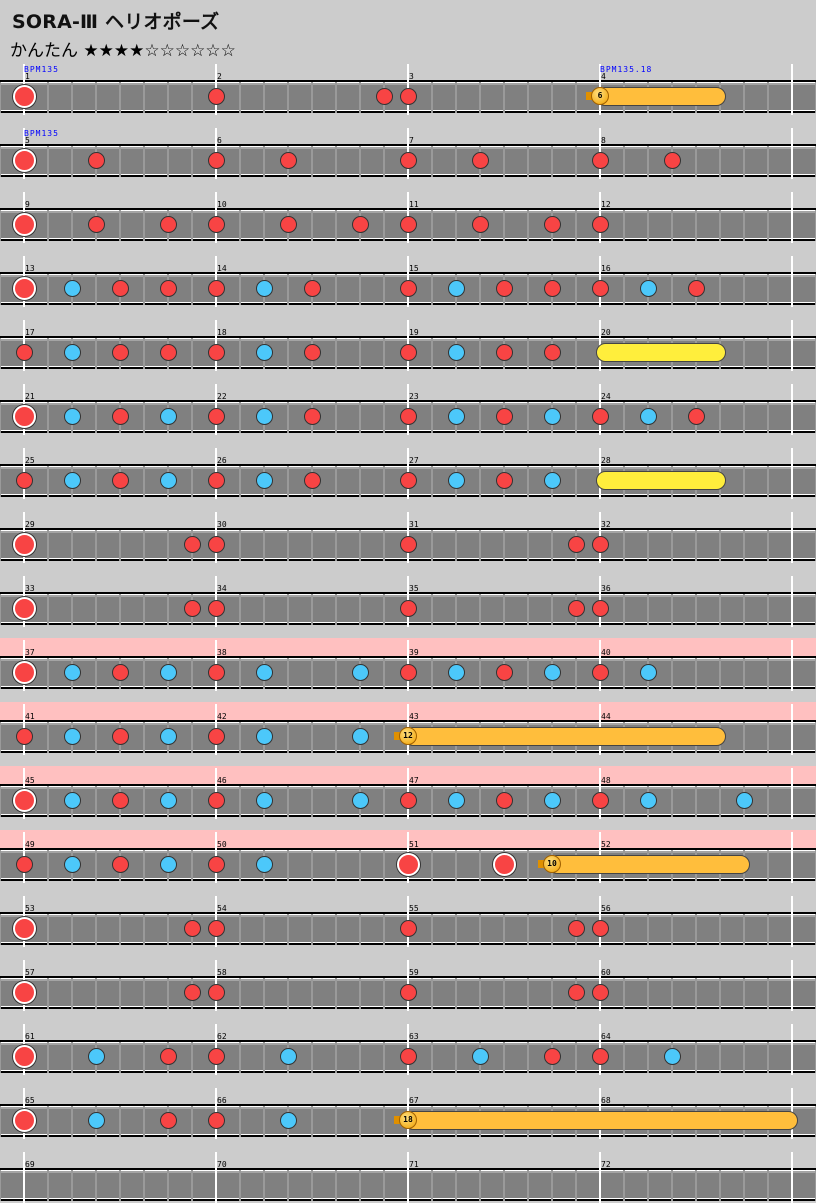  I want to click on measure-number: 12, so click(606, 204).